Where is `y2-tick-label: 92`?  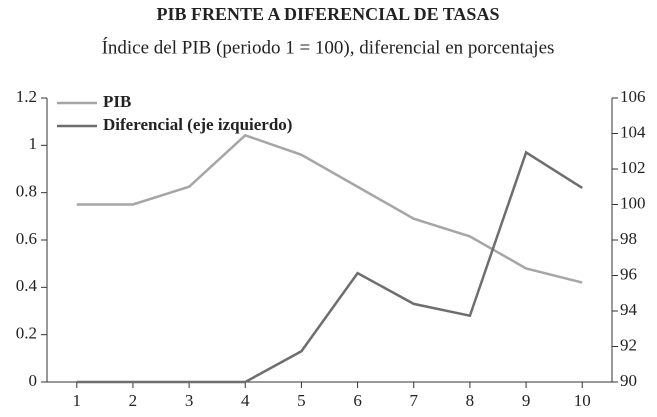 y2-tick-label: 92 is located at coordinates (628, 344).